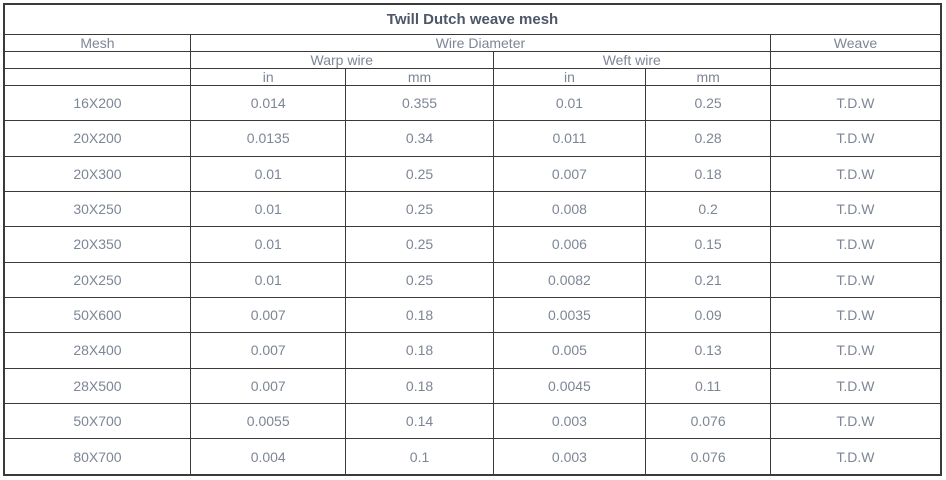  What do you see at coordinates (708, 315) in the screenshot?
I see `cell-weft-mm: 0.09` at bounding box center [708, 315].